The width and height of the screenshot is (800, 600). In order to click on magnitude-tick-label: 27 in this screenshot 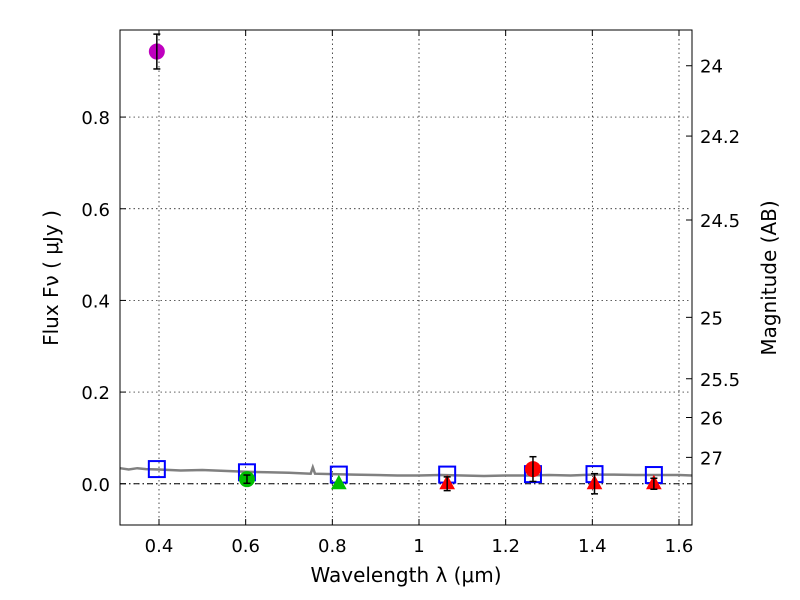, I will do `click(711, 458)`.